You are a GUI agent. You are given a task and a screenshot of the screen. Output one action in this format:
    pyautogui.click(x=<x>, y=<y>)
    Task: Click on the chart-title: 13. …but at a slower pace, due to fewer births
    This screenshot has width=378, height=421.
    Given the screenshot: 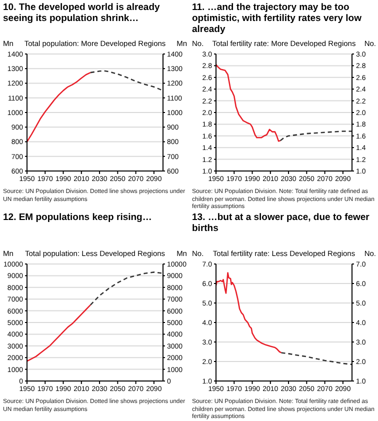 What is the action you would take?
    pyautogui.click(x=281, y=224)
    